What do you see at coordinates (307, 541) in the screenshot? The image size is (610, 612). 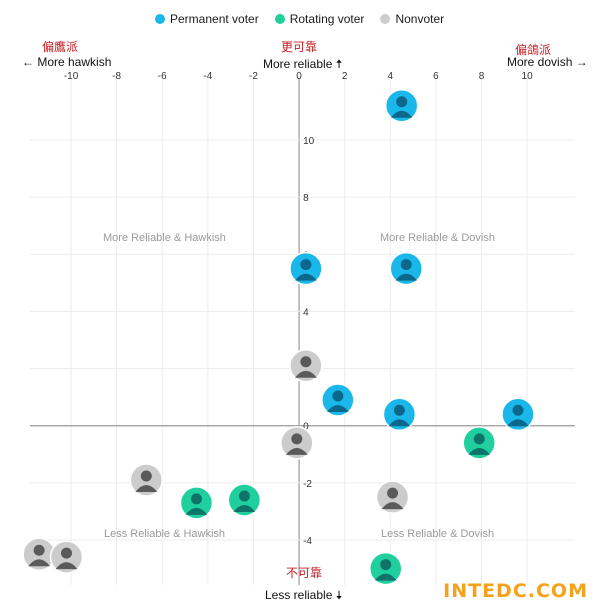 I see `y-tick-label: -4` at bounding box center [307, 541].